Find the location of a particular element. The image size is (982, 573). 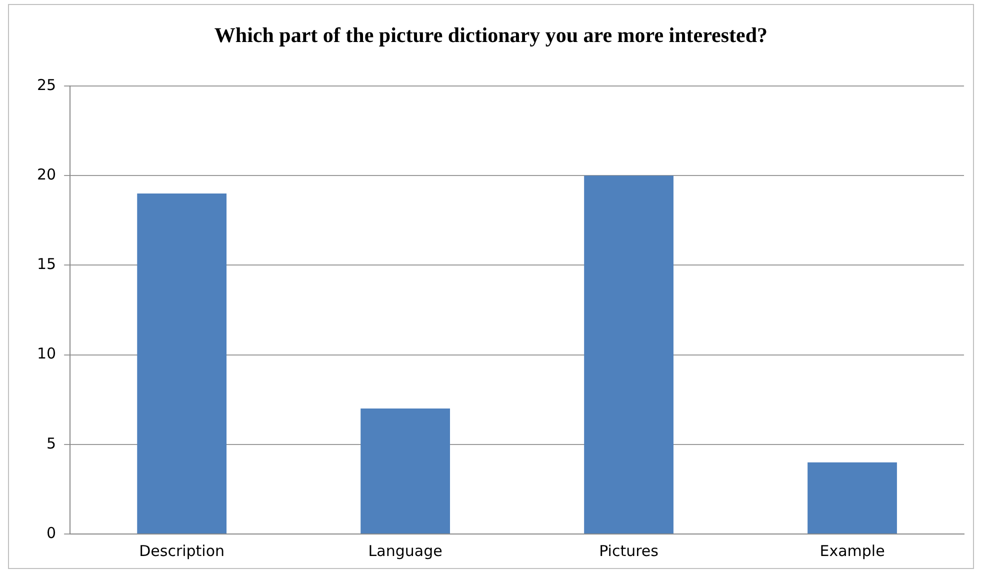

y-tick-label: 10 is located at coordinates (46, 353).